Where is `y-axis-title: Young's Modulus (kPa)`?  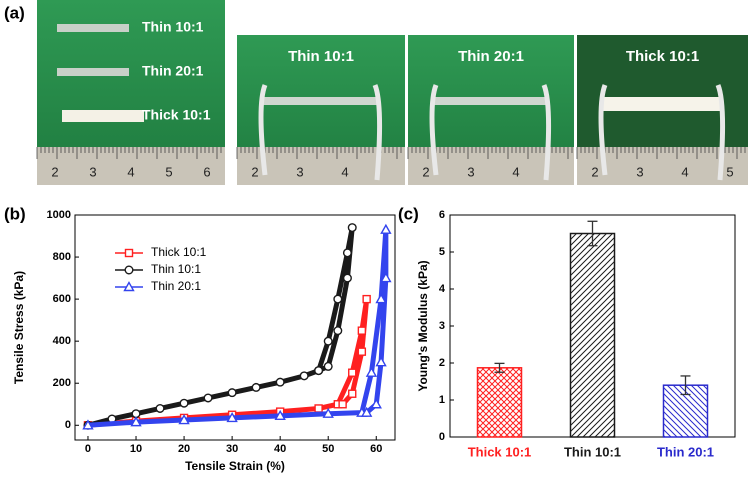 y-axis-title: Young's Modulus (kPa) is located at coordinates (423, 325).